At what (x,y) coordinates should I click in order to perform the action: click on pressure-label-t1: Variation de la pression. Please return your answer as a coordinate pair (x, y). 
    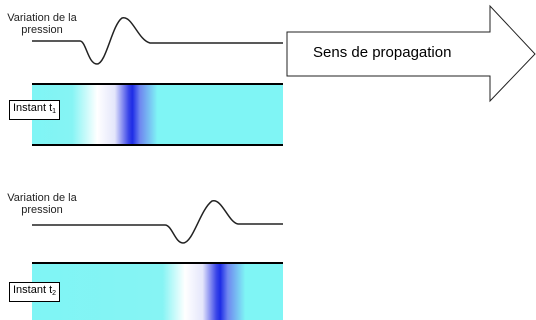
    Looking at the image, I should click on (42, 24).